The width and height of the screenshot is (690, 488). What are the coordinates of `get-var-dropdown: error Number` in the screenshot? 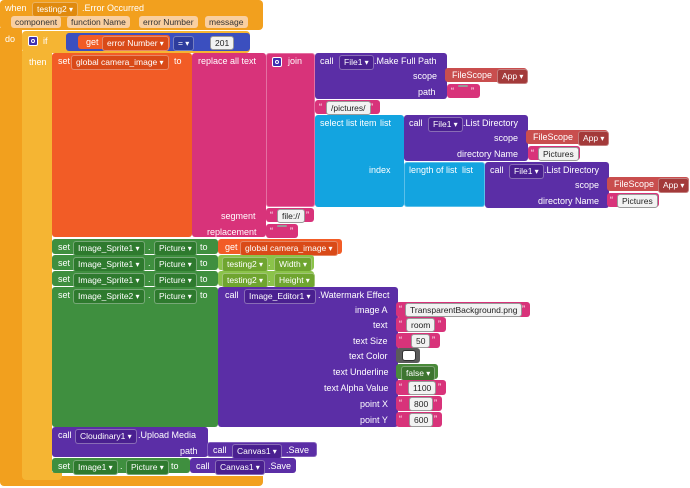 It's located at (135, 43).